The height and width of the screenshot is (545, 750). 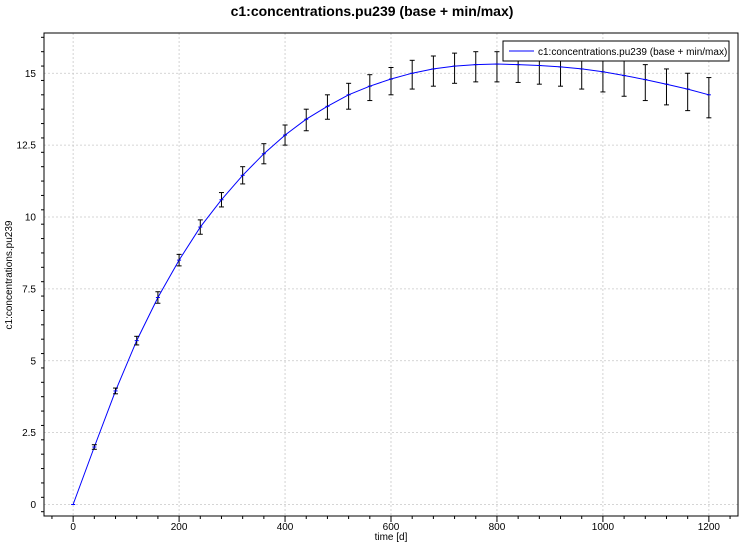 What do you see at coordinates (285, 527) in the screenshot?
I see `x-tick-label: 400` at bounding box center [285, 527].